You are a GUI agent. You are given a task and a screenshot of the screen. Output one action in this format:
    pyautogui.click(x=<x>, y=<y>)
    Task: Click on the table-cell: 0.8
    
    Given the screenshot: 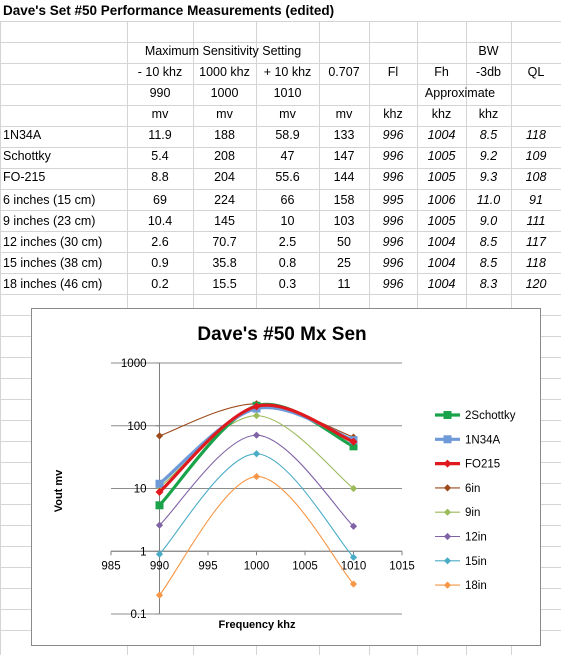 What is the action you would take?
    pyautogui.click(x=287, y=263)
    